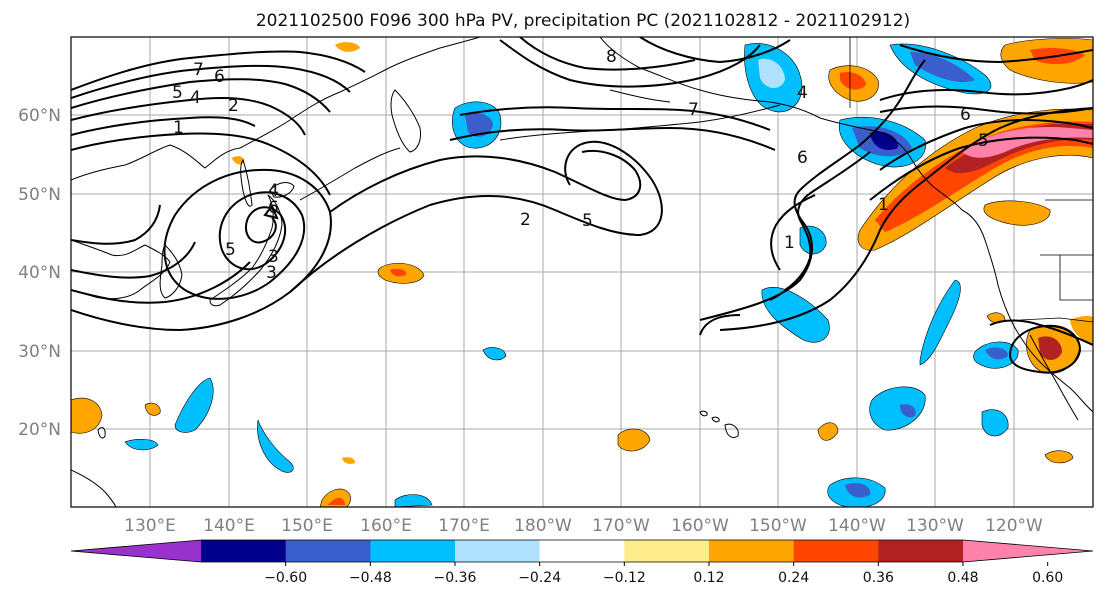 The image size is (1105, 601). I want to click on lon-tick: 150°E, so click(307, 526).